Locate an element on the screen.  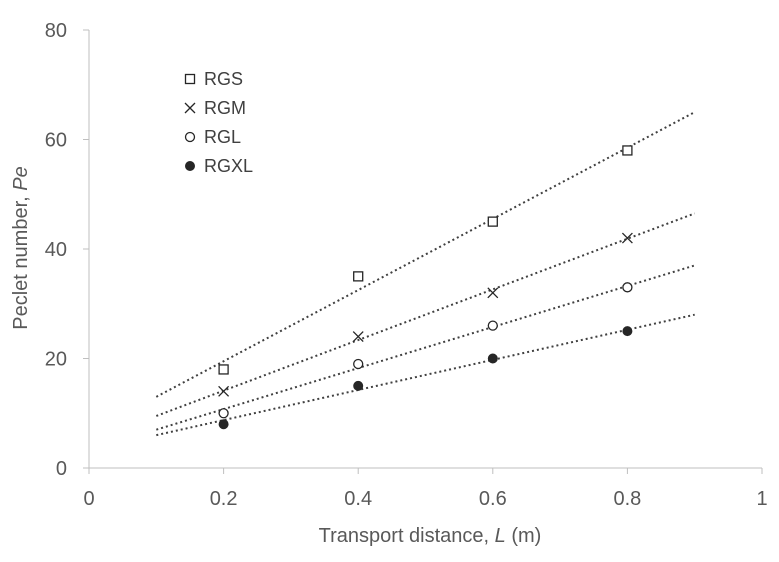
y-axis-title: Peclet number, Pe is located at coordinates (21, 247).